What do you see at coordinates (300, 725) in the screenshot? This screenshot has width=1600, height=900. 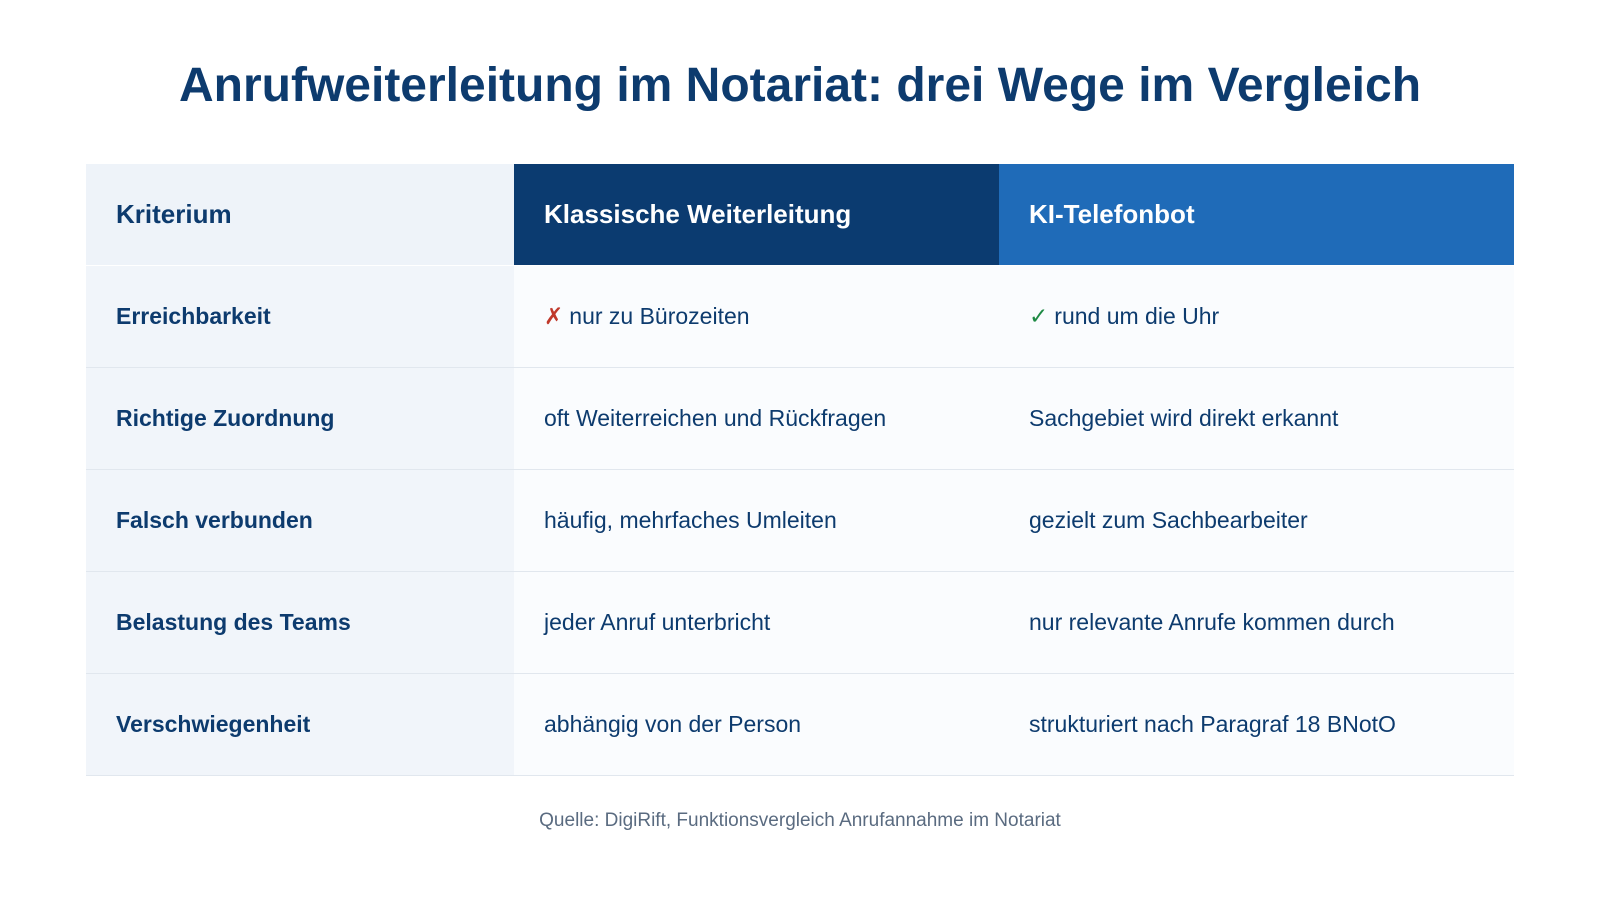 I see `row-label: Verschwiegenheit` at bounding box center [300, 725].